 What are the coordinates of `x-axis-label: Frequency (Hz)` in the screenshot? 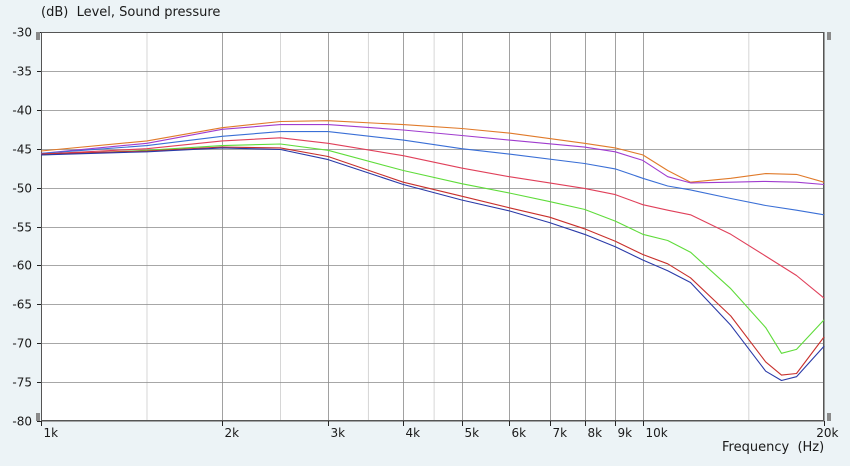 It's located at (773, 447).